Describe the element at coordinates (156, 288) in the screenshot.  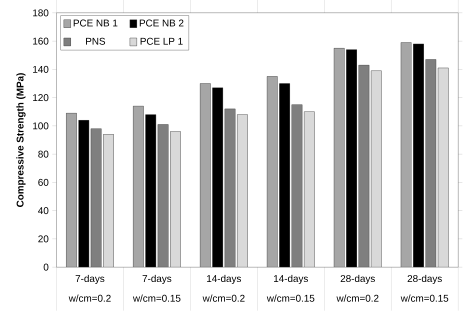
I see `x-tick-label: 7-days w/cm=0.15` at that location.